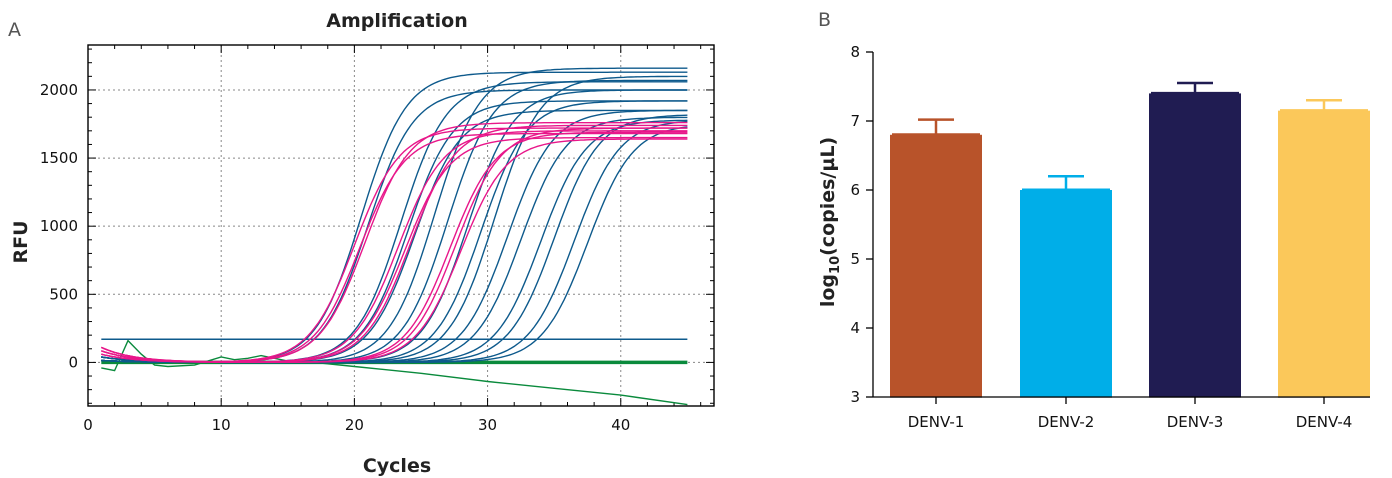 The image size is (1392, 478). I want to click on category-label: DENV-3, so click(1195, 422).